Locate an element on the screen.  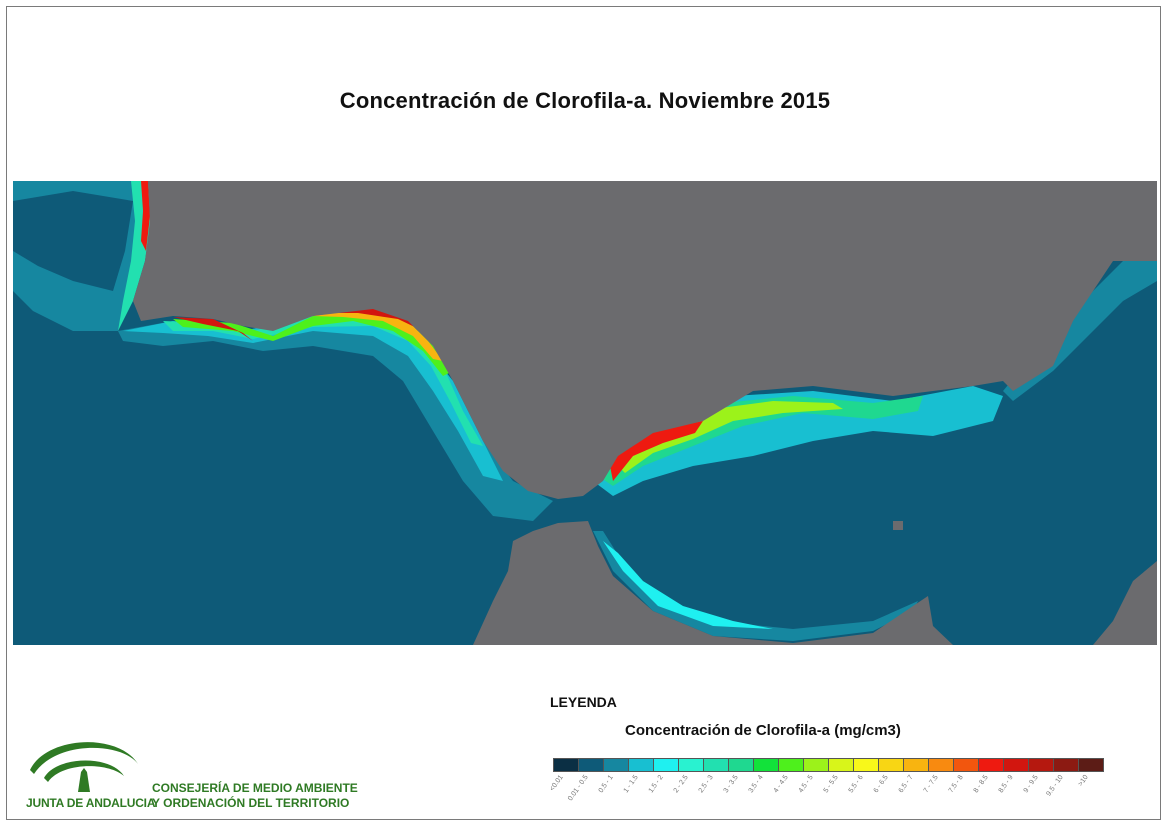
portugal-coast-hot is located at coordinates (145, 216).